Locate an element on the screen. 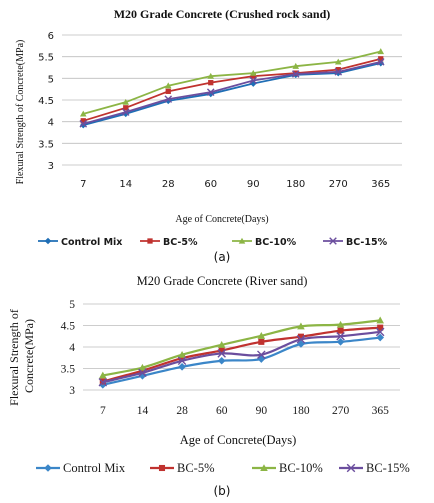 The width and height of the screenshot is (434, 503). series-bc-10- is located at coordinates (241, 347).